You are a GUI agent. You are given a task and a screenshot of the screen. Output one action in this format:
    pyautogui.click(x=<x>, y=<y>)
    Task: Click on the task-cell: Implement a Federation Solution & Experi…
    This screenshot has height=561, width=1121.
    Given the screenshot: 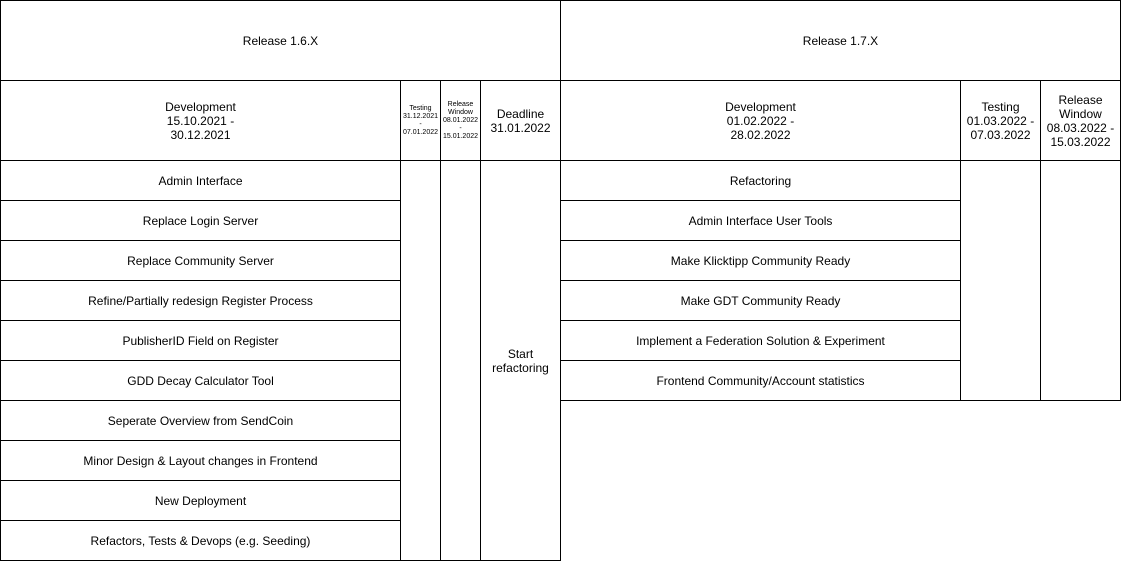 What is the action you would take?
    pyautogui.click(x=760, y=340)
    